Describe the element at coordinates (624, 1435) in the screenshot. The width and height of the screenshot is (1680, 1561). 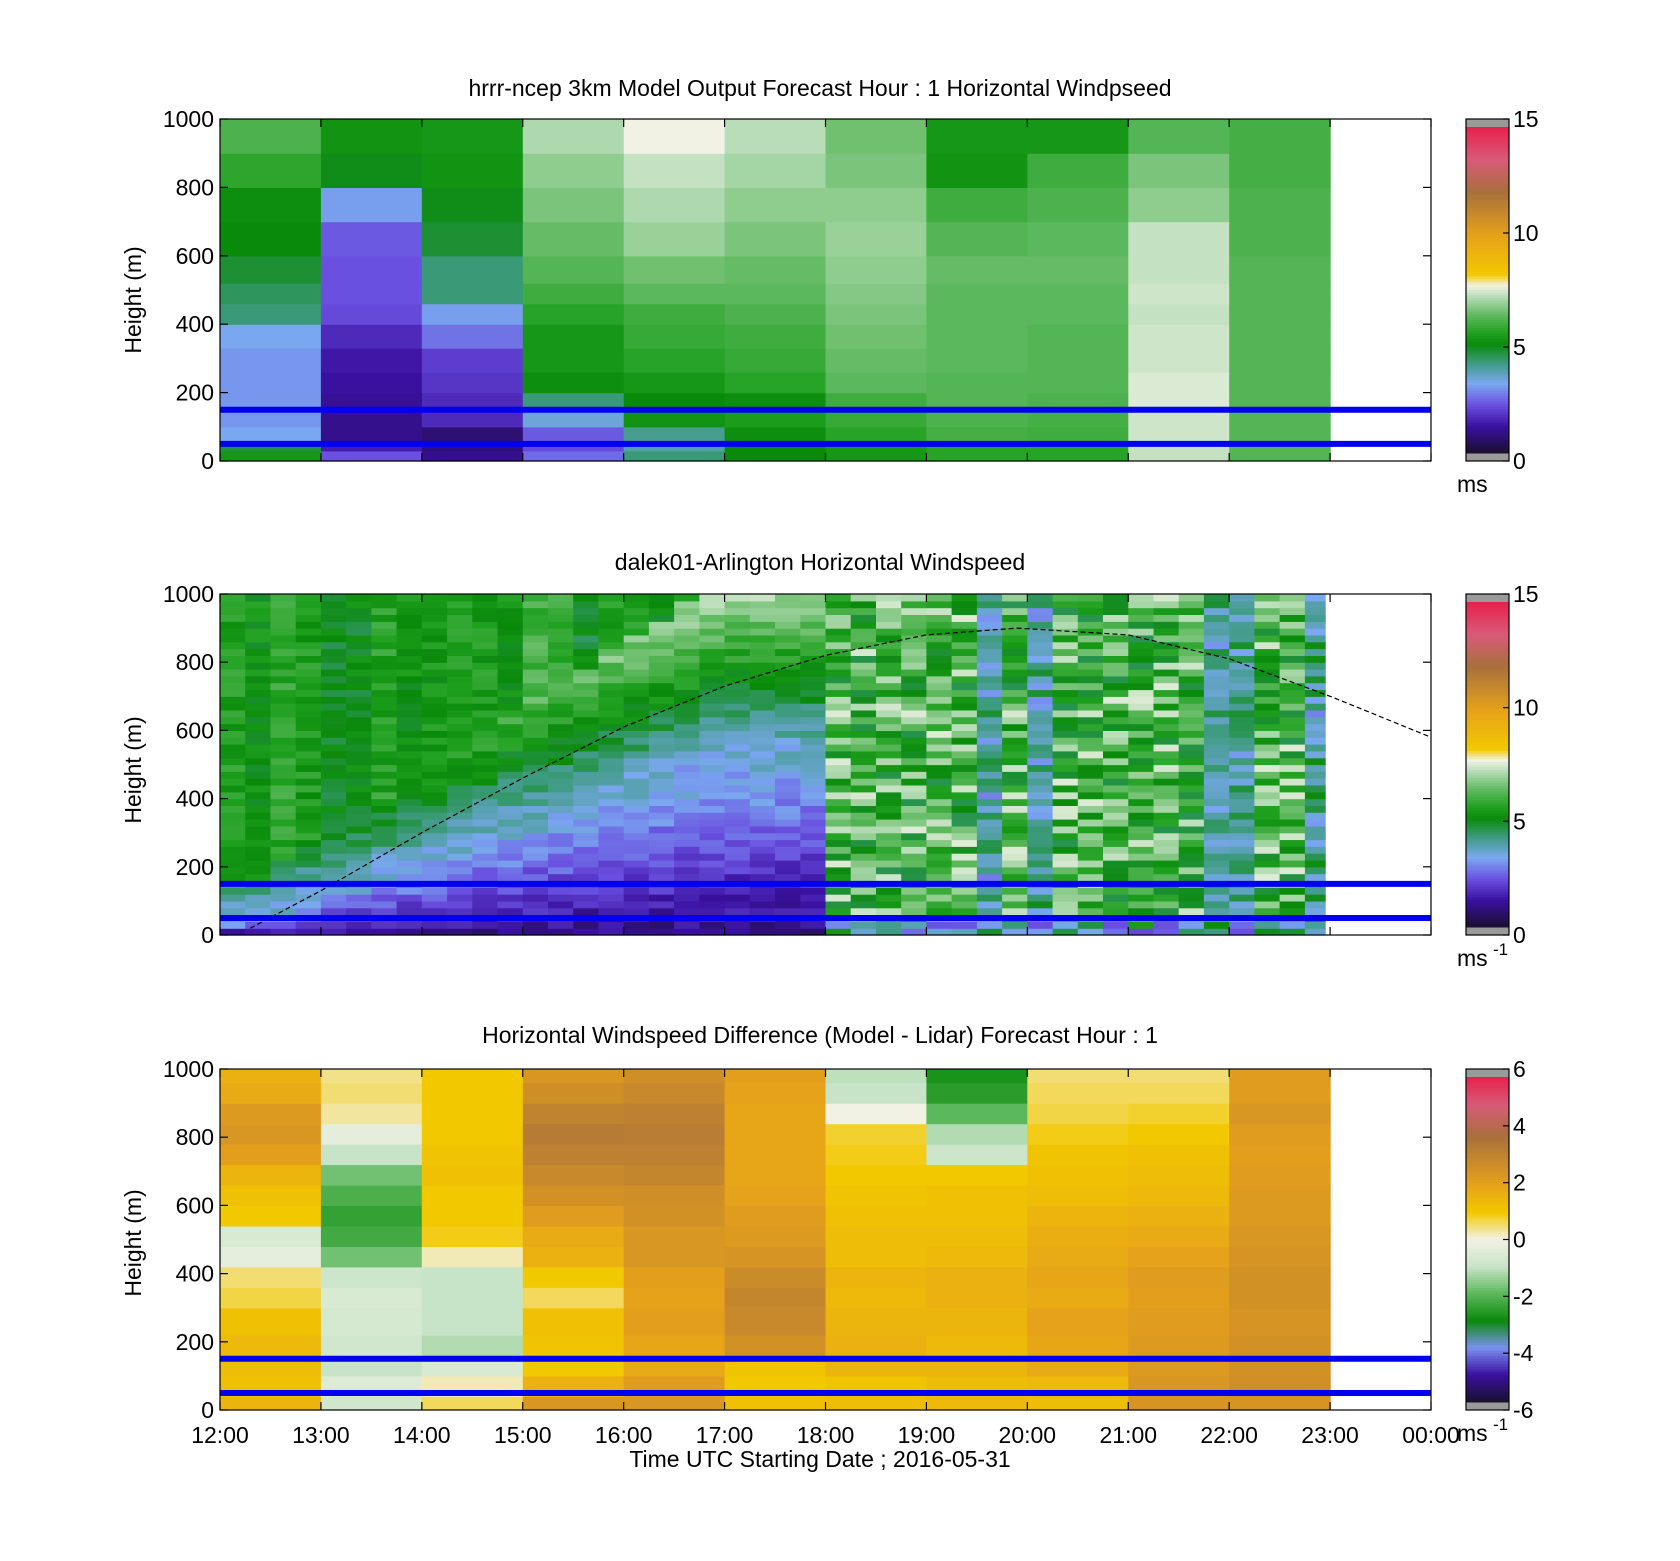
I see `x-tick-label: 16:00` at that location.